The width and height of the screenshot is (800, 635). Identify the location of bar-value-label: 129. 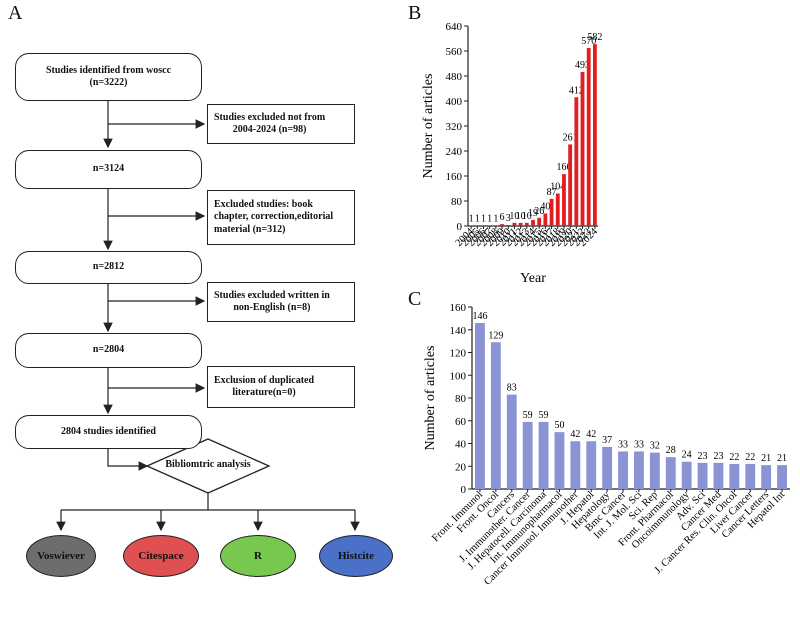
(495, 335).